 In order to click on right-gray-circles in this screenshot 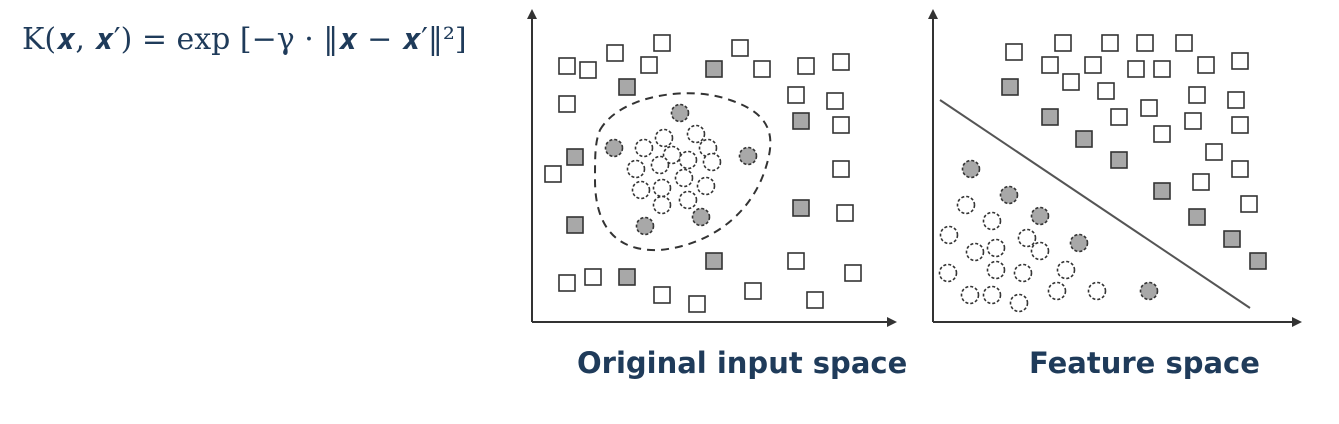, I will do `click(1060, 230)`.